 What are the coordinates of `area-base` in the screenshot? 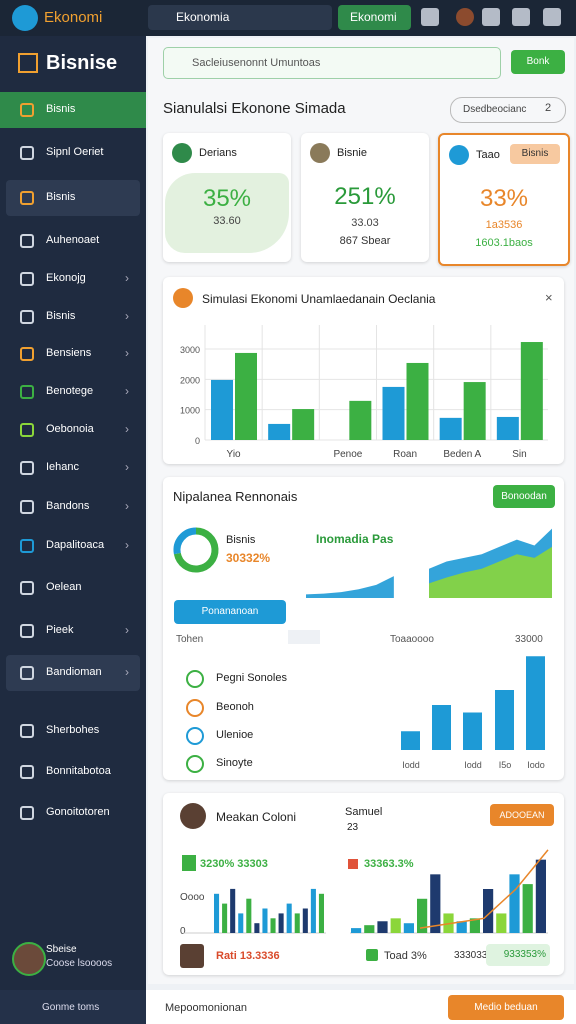 It's located at (304, 637).